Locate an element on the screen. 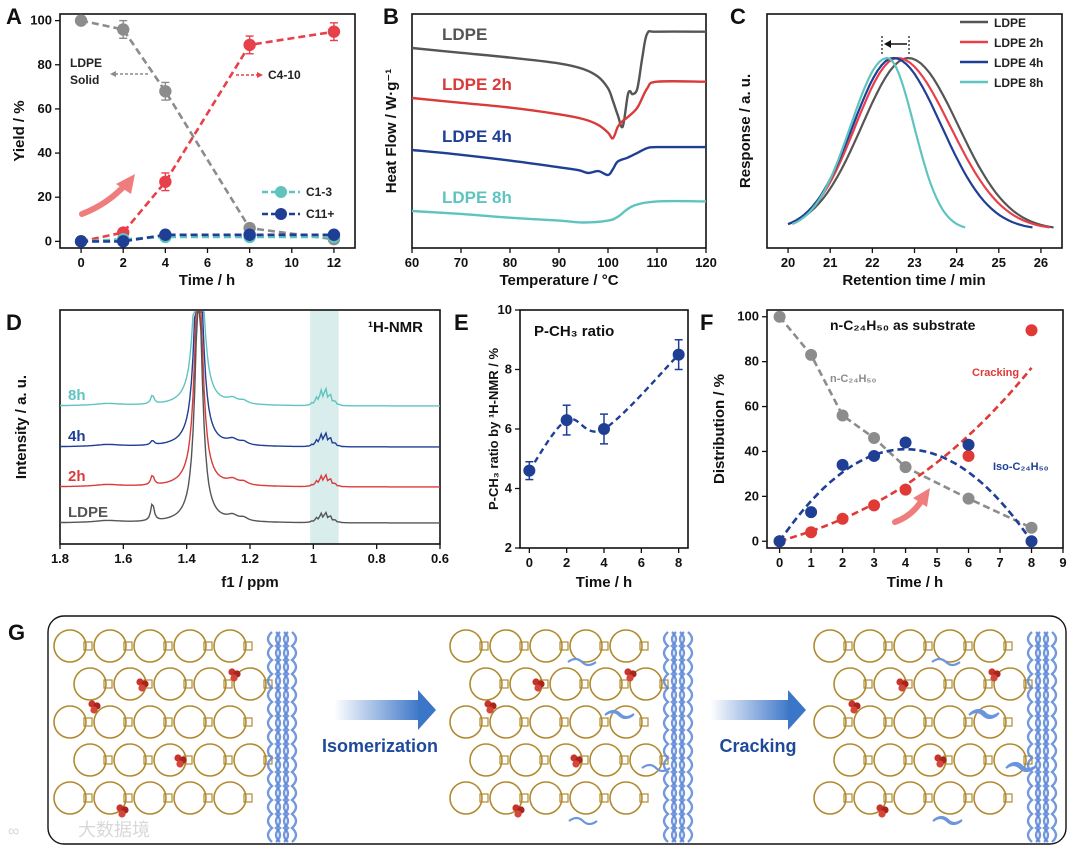  chart-f-xtick-label: 4 is located at coordinates (906, 562).